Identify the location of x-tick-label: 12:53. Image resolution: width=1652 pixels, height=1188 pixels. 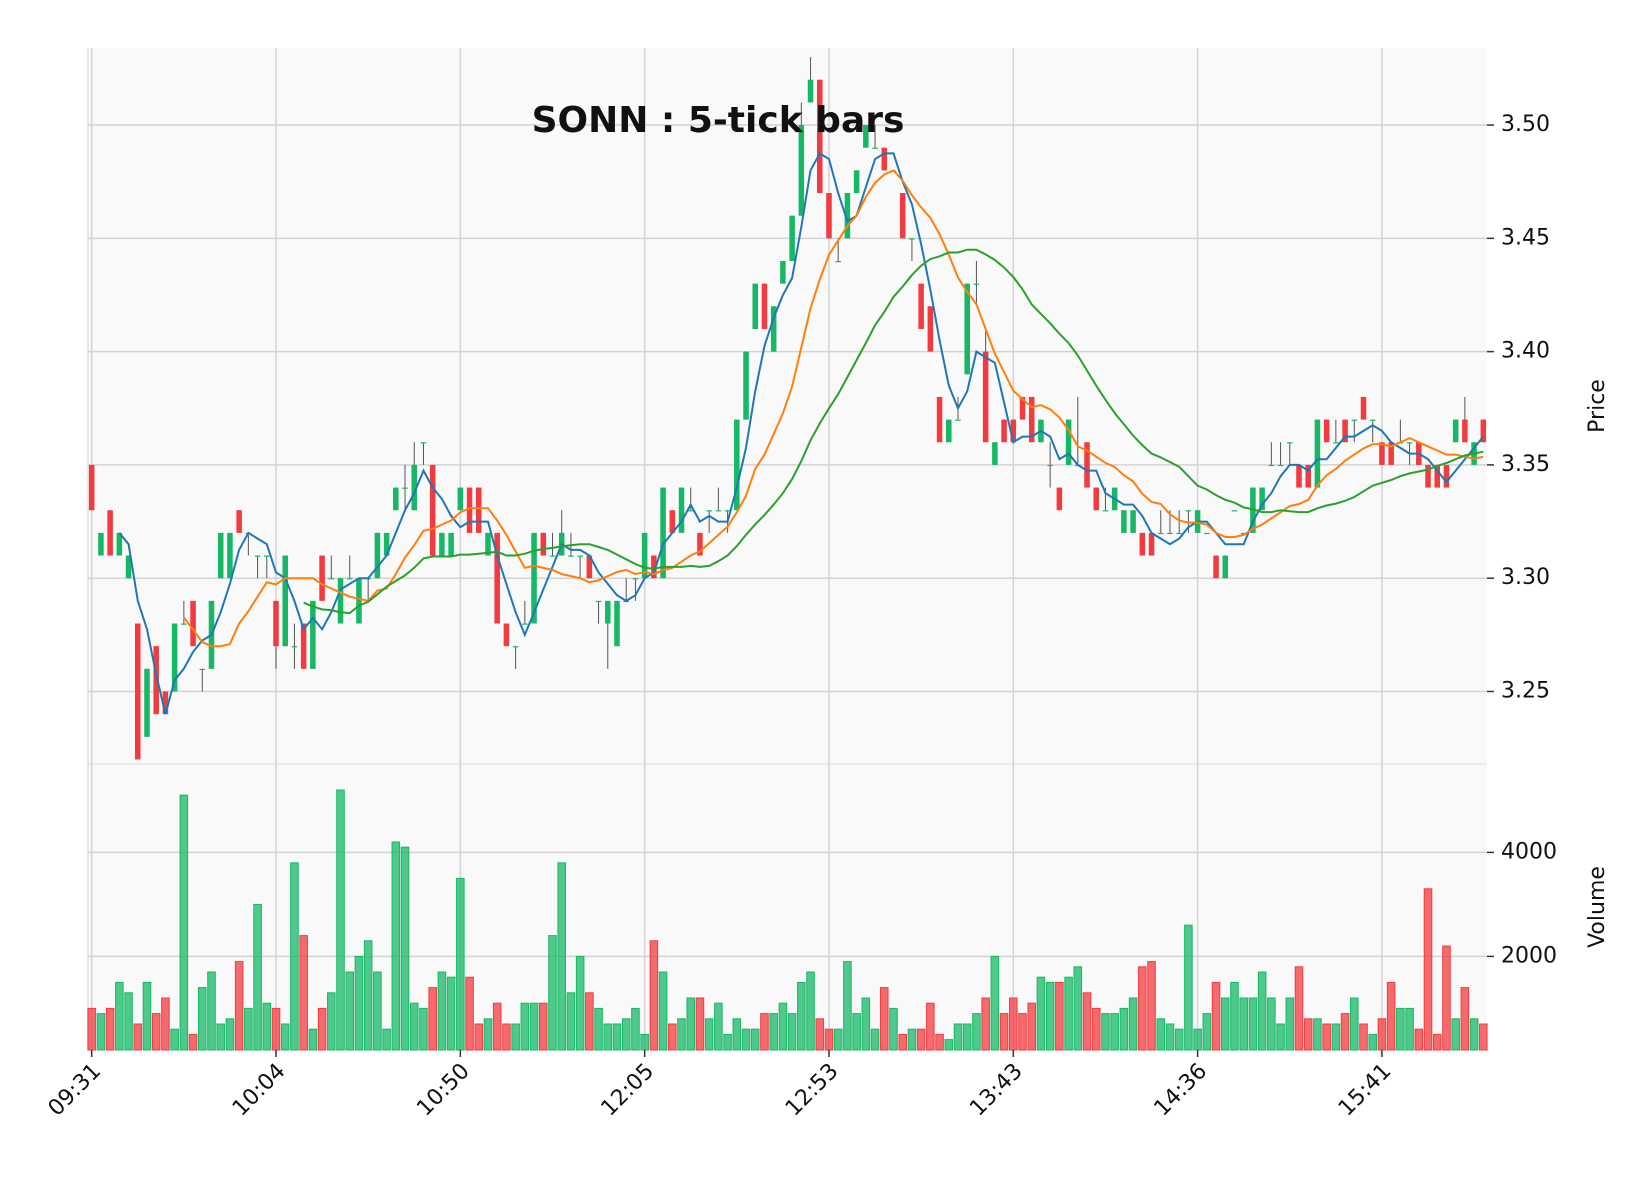
(812, 1090).